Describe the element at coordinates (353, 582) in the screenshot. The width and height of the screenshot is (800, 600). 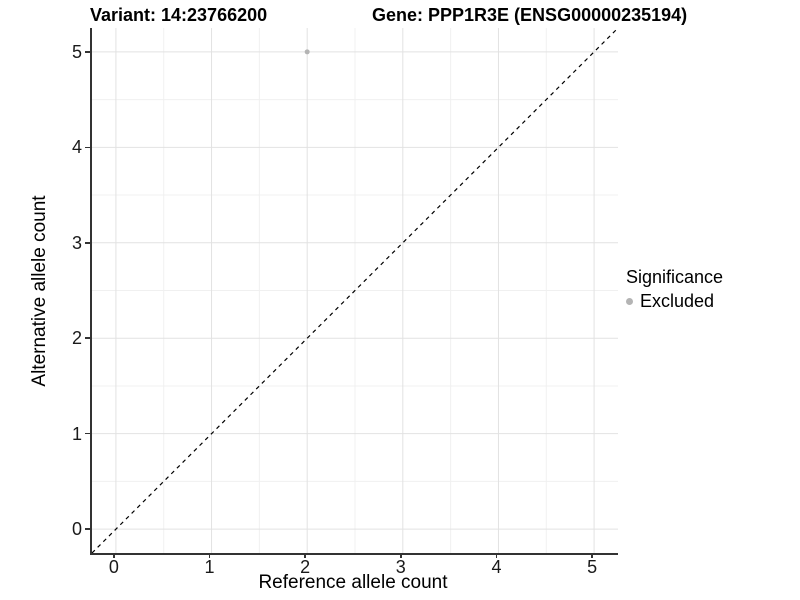
I see `x-axis-title: Reference allele count` at that location.